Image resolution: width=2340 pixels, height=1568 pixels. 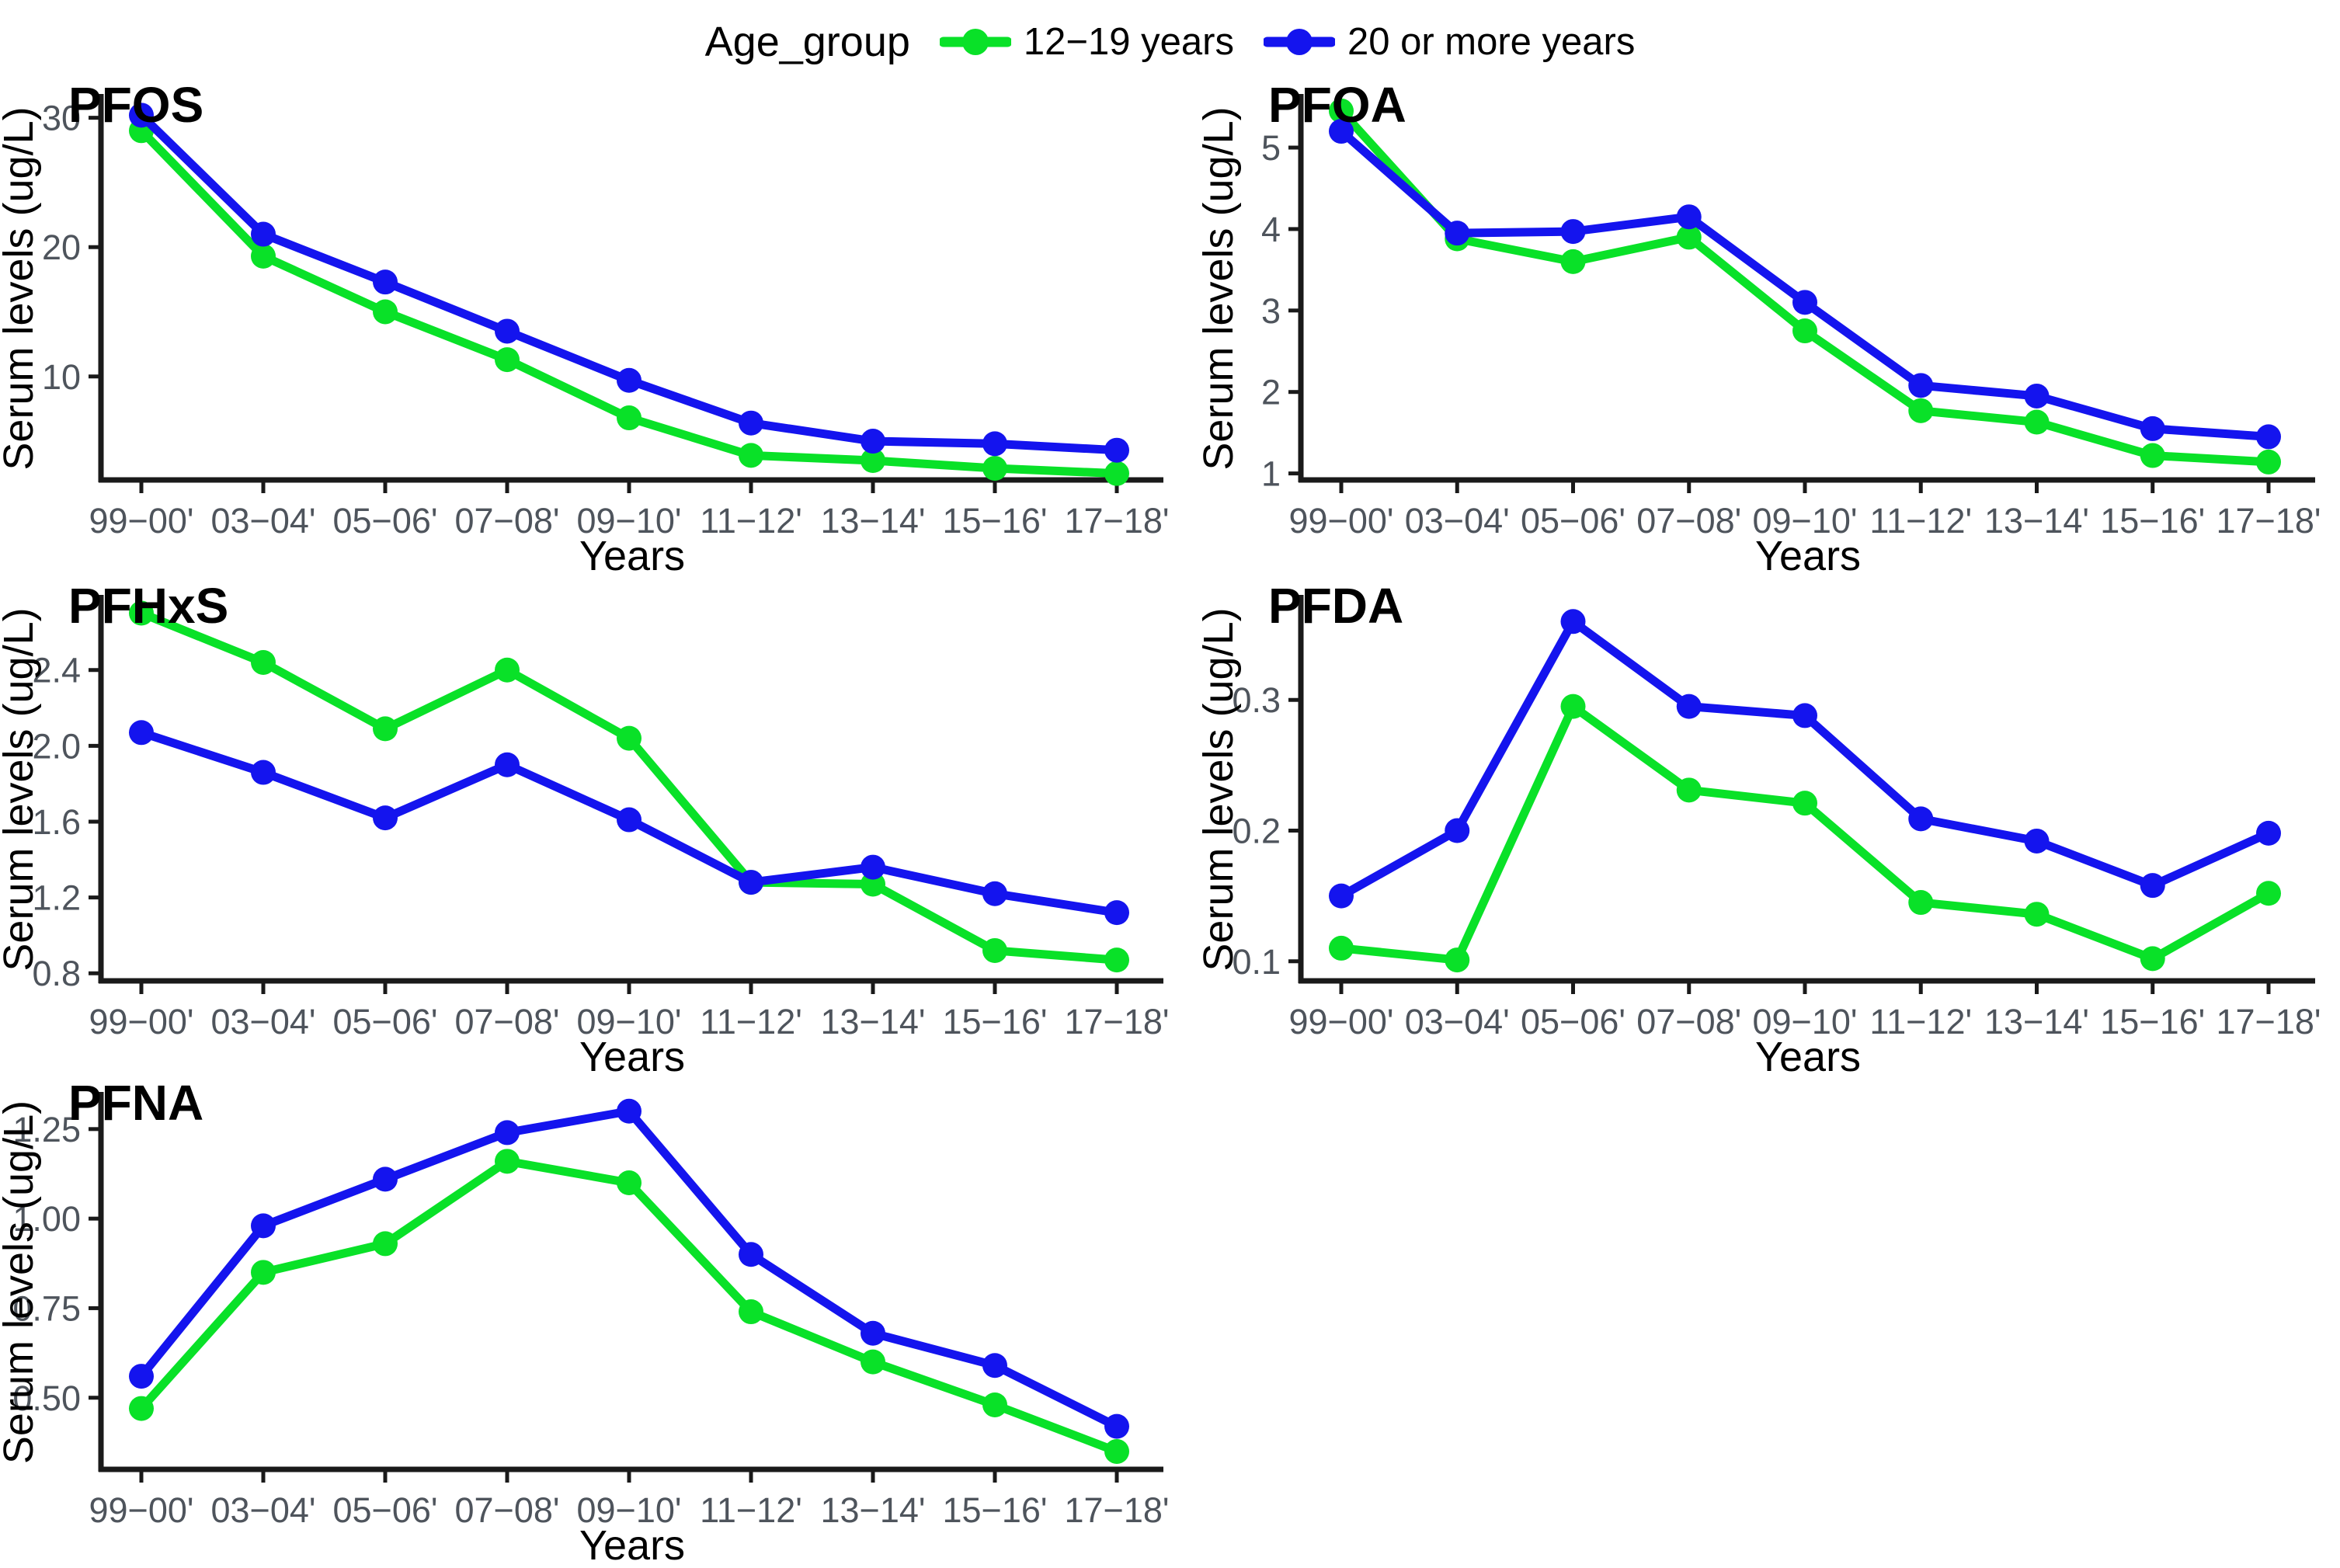 I want to click on y-tick-label: 2.4, so click(x=56, y=671).